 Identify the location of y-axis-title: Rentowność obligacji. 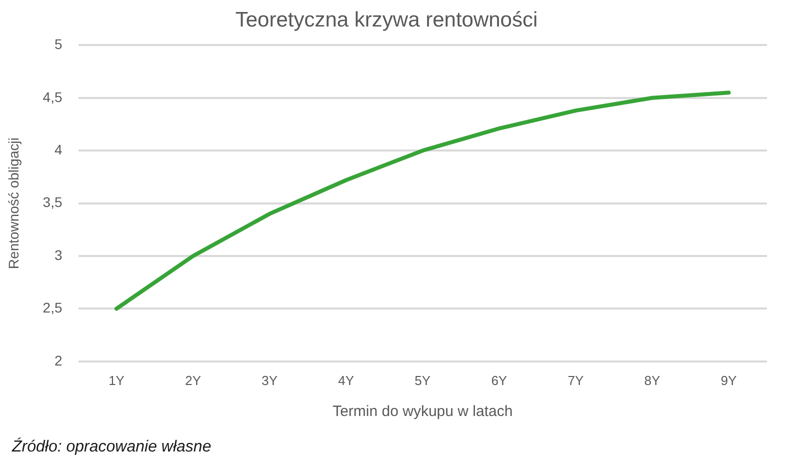
(13, 204).